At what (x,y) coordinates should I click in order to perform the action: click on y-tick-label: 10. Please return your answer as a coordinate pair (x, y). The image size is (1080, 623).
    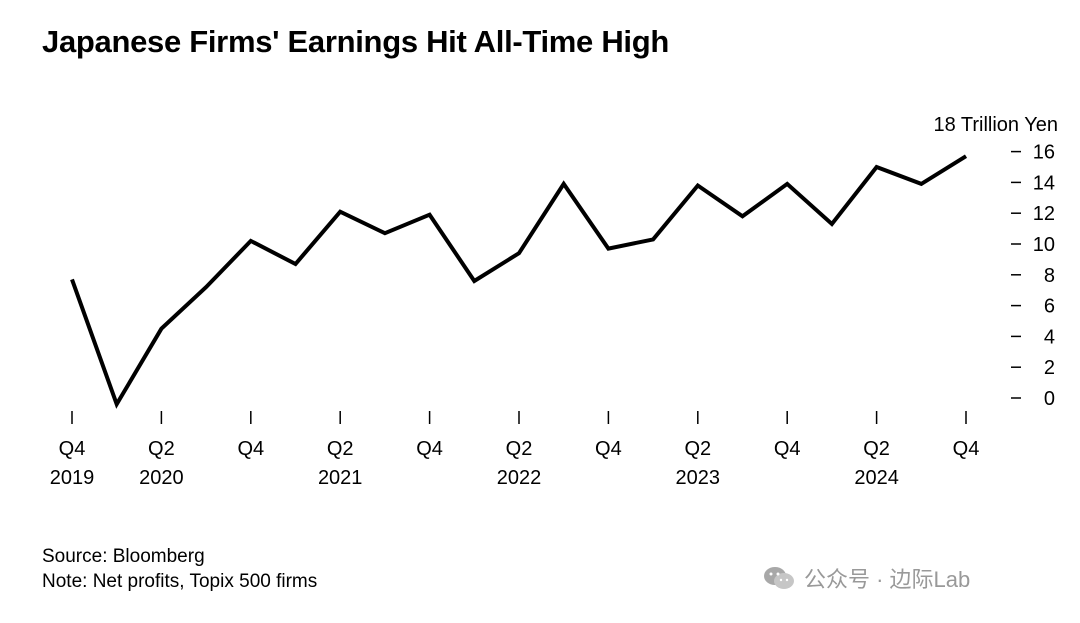
    Looking at the image, I should click on (1044, 245).